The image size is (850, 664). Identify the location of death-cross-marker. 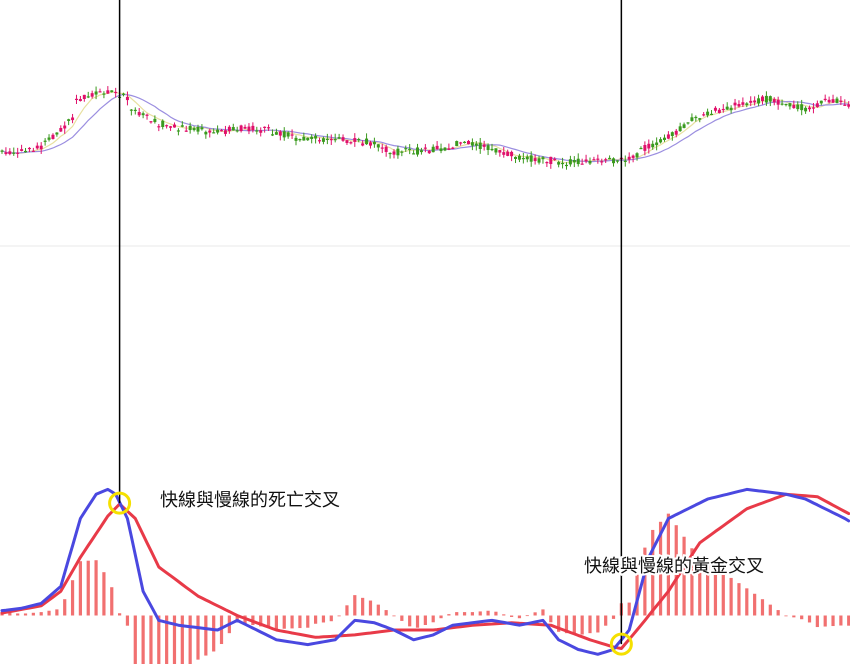
(120, 503).